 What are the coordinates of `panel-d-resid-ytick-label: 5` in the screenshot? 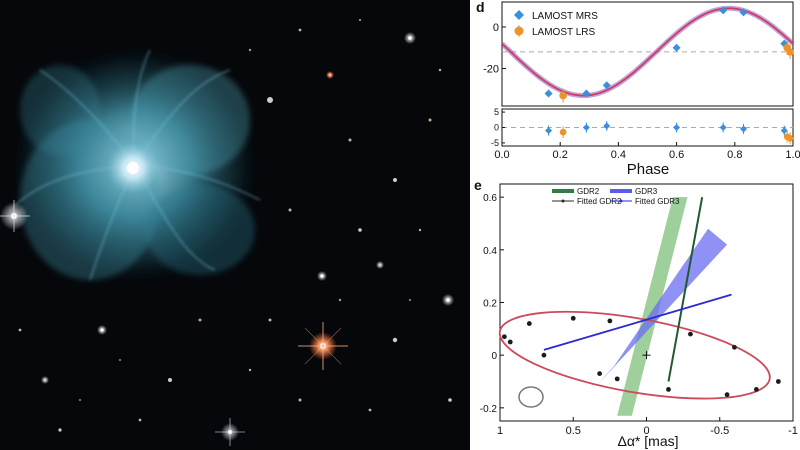 It's located at (496, 112).